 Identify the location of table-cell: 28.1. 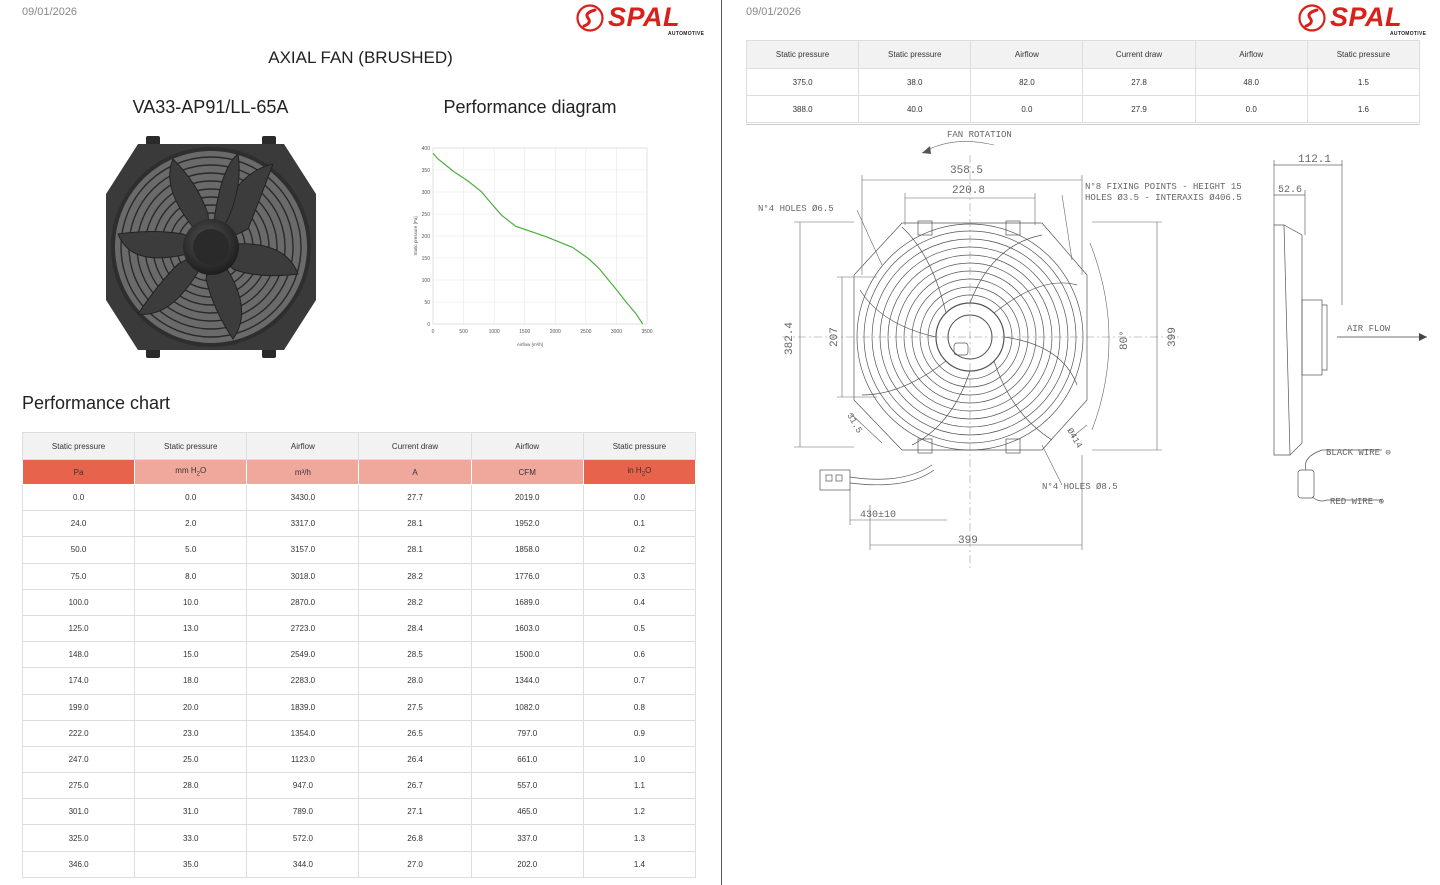
(415, 550).